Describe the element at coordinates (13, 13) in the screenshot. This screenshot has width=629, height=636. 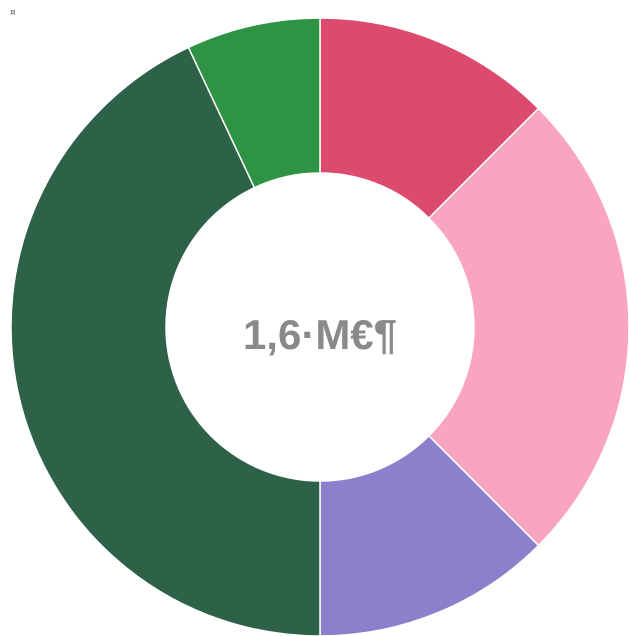
I see `corner-mark: ¤` at that location.